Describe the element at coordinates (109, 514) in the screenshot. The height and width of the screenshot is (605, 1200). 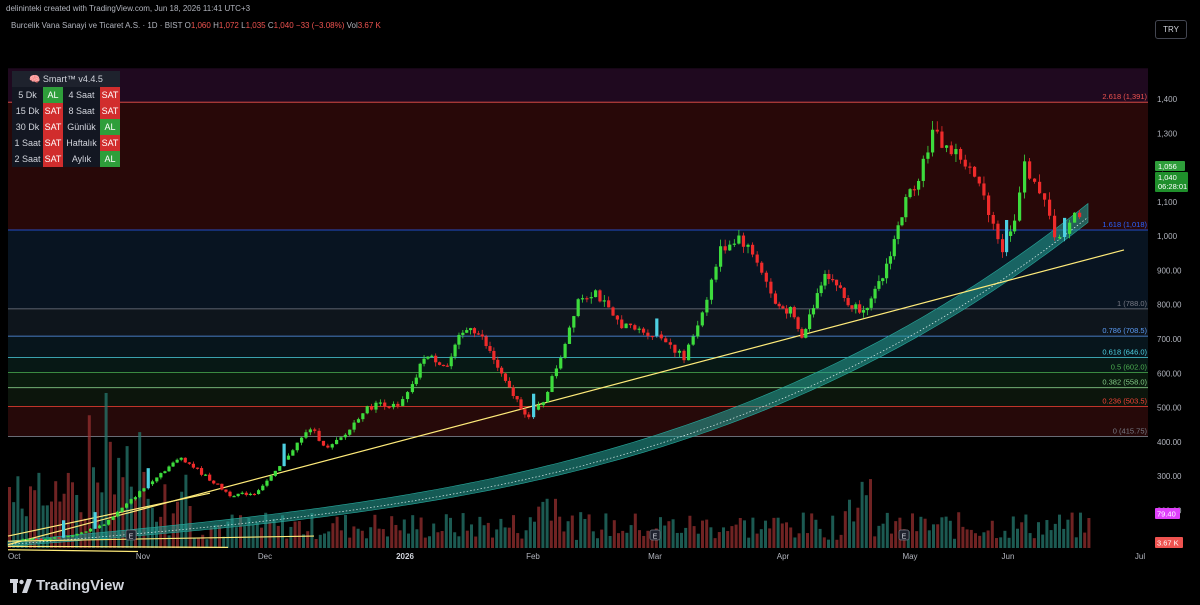
I see `trend-line` at that location.